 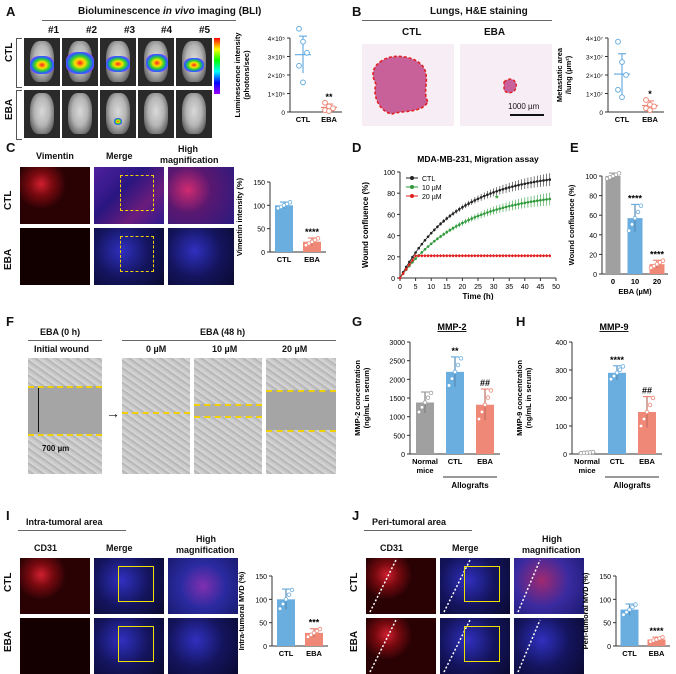 What do you see at coordinates (329, 119) in the screenshot?
I see `a-chart-xlabel-1: EBA` at bounding box center [329, 119].